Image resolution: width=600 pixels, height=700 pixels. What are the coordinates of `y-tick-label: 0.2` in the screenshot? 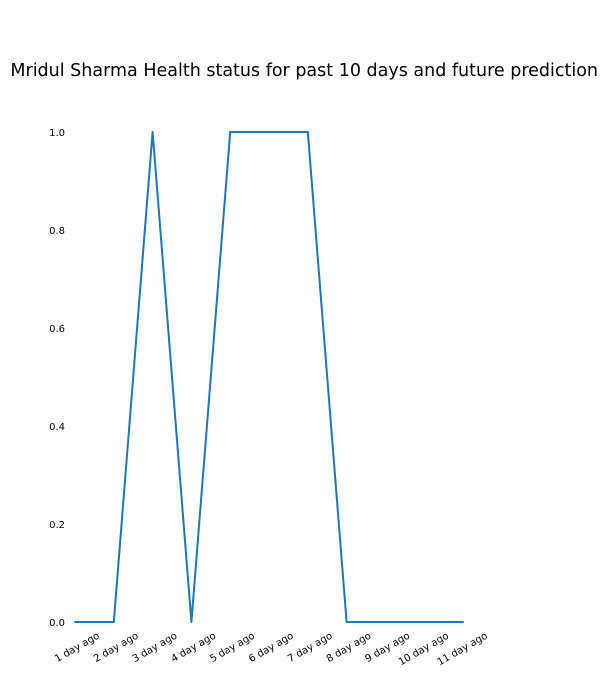 It's located at (57, 525).